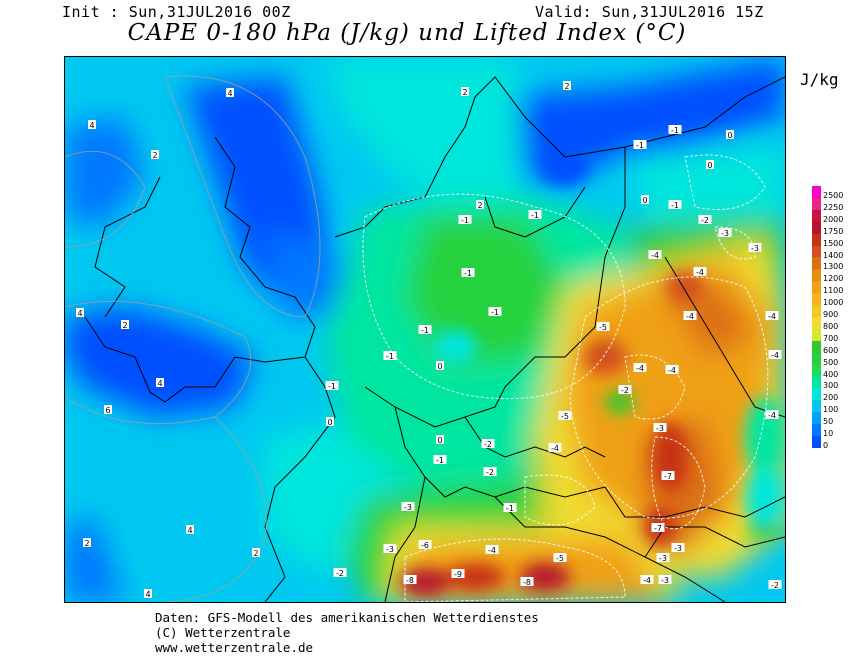  I want to click on legend-level-label: 2250, so click(833, 207).